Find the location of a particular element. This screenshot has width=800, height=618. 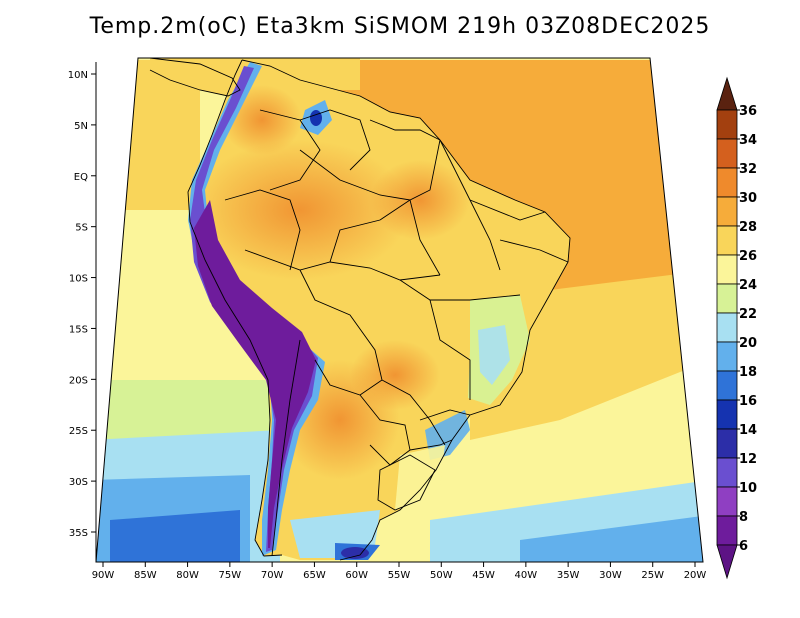

lon-tick-label: 80W is located at coordinates (187, 575).